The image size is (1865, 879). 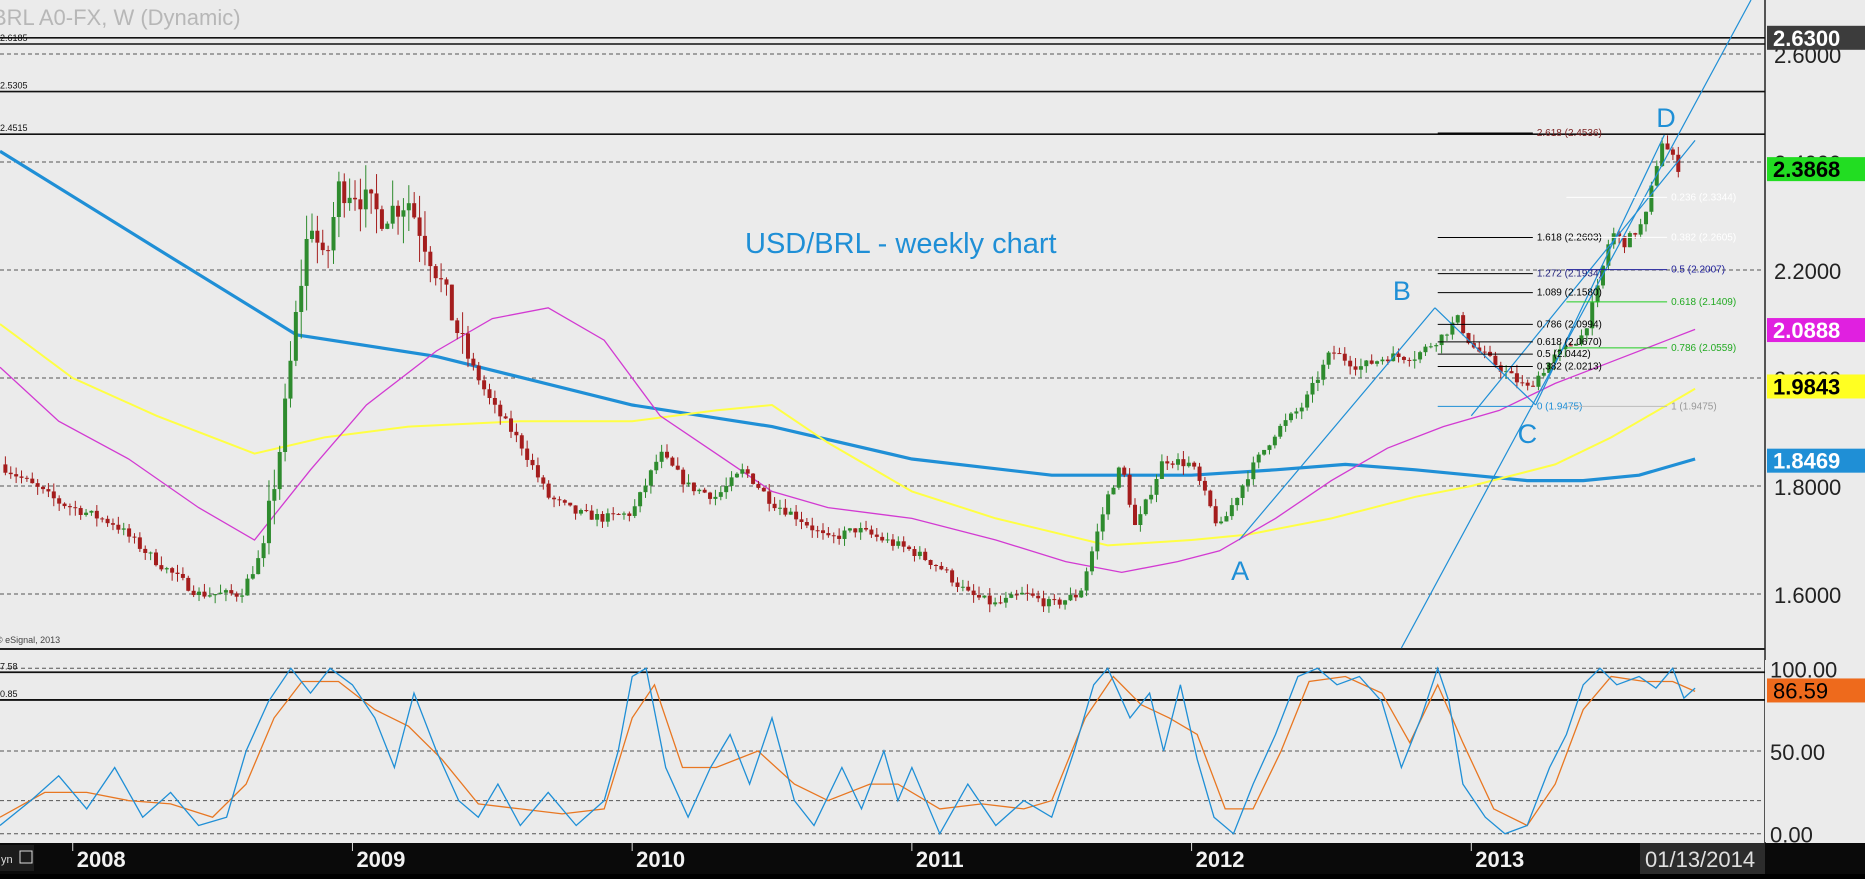 What do you see at coordinates (1698, 270) in the screenshot?
I see `fib-extension-label: 0.5 (2.2007)` at bounding box center [1698, 270].